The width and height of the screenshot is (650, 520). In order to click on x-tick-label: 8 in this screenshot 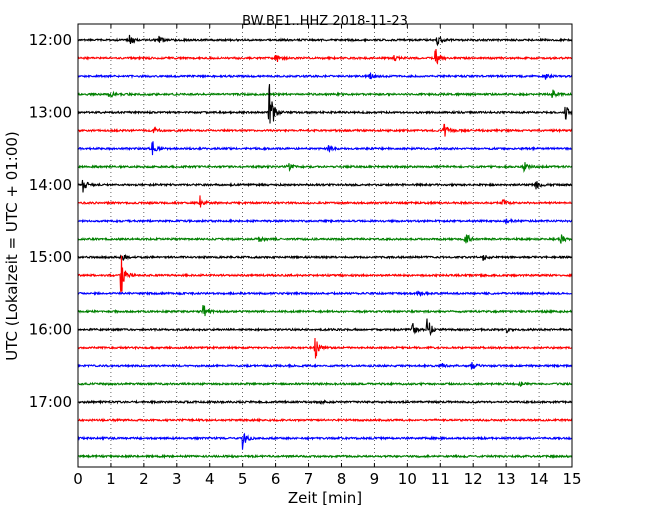, I will do `click(342, 479)`.